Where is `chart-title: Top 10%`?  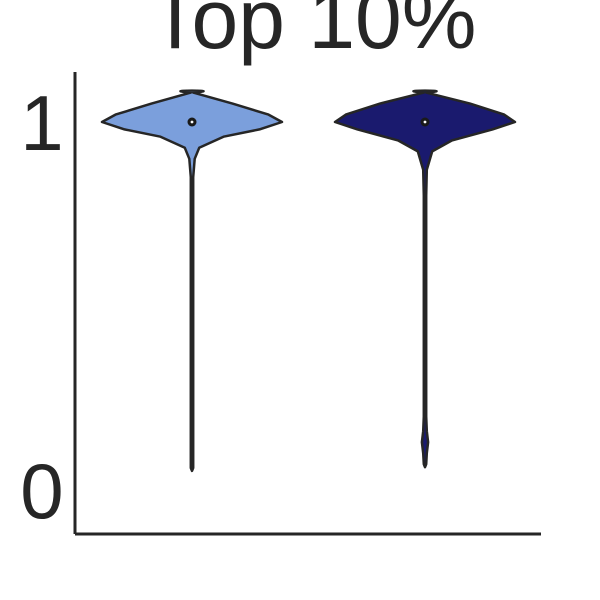
chart-title: Top 10% is located at coordinates (313, 33).